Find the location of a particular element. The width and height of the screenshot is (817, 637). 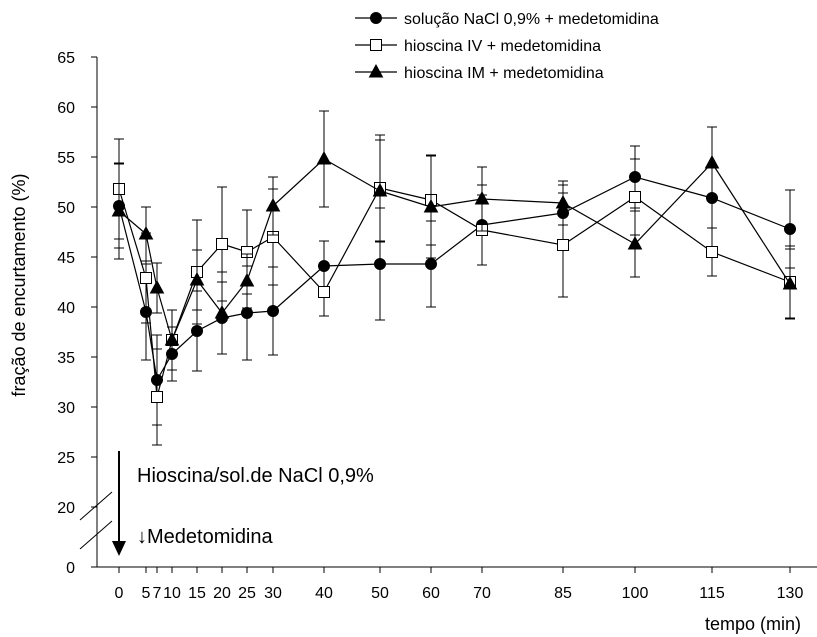

x-tick-label: 5 is located at coordinates (146, 593).